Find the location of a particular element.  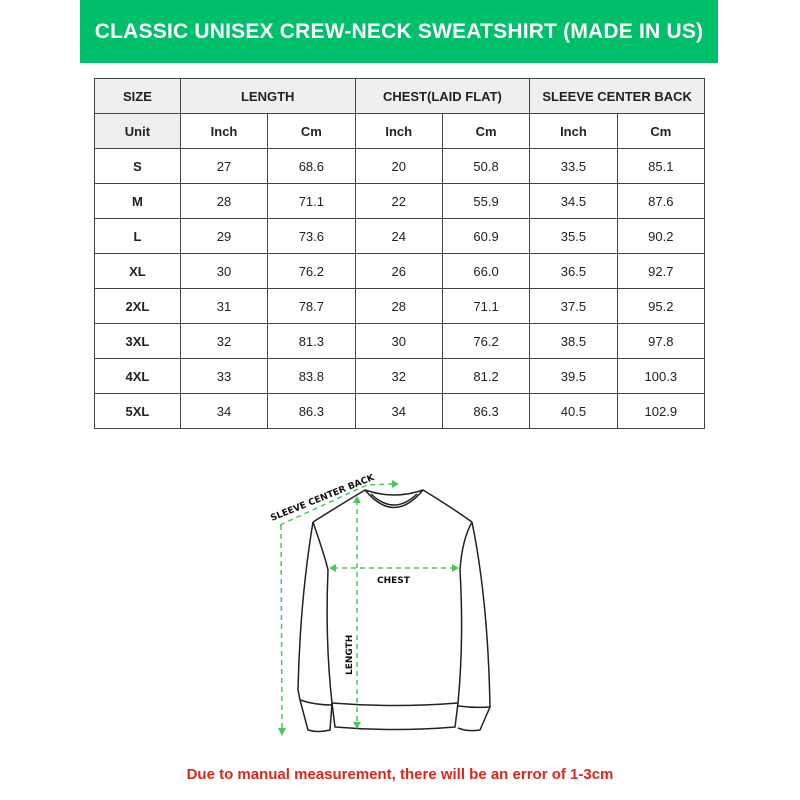

table-row: S 27 68.6 20 50.8 33.5 85.1 is located at coordinates (400, 166).